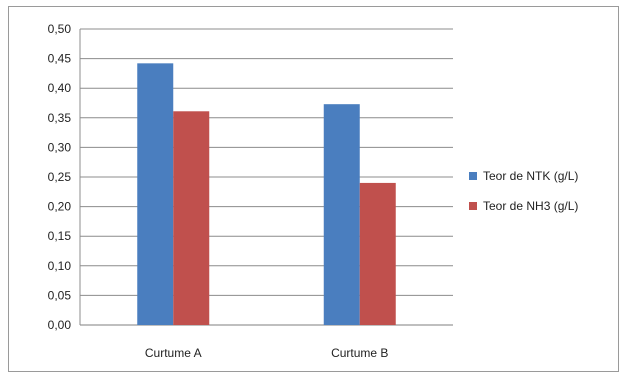  Describe the element at coordinates (60, 88) in the screenshot. I see `y-tick-label: 0,40` at that location.